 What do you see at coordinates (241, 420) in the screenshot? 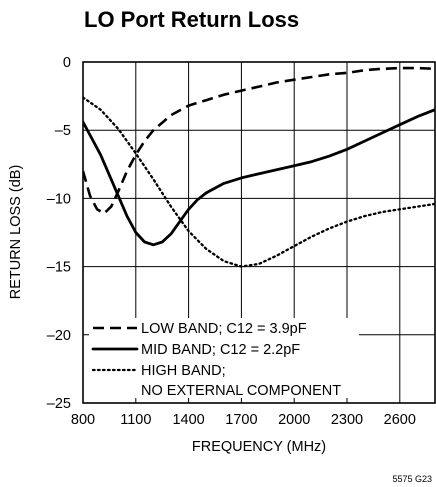
I see `x-tick-label: 1700` at bounding box center [241, 420].